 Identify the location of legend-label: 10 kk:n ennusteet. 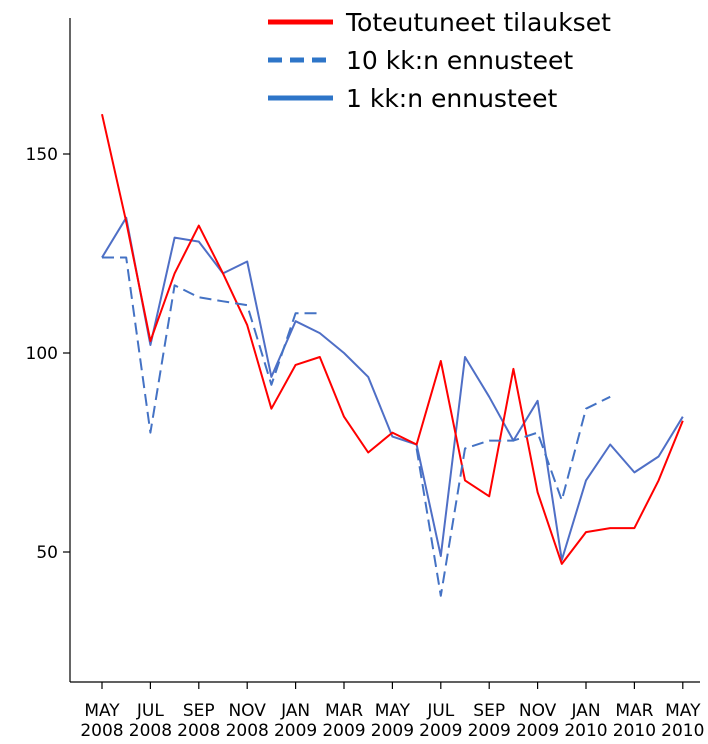
(459, 60).